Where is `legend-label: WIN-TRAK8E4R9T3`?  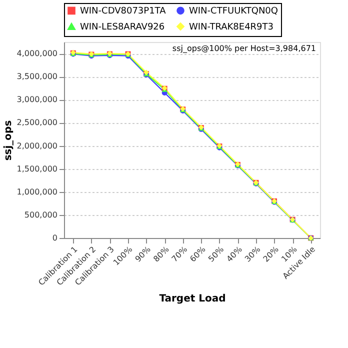
legend-label: WIN-TRAK8E4R9T3 is located at coordinates (231, 27).